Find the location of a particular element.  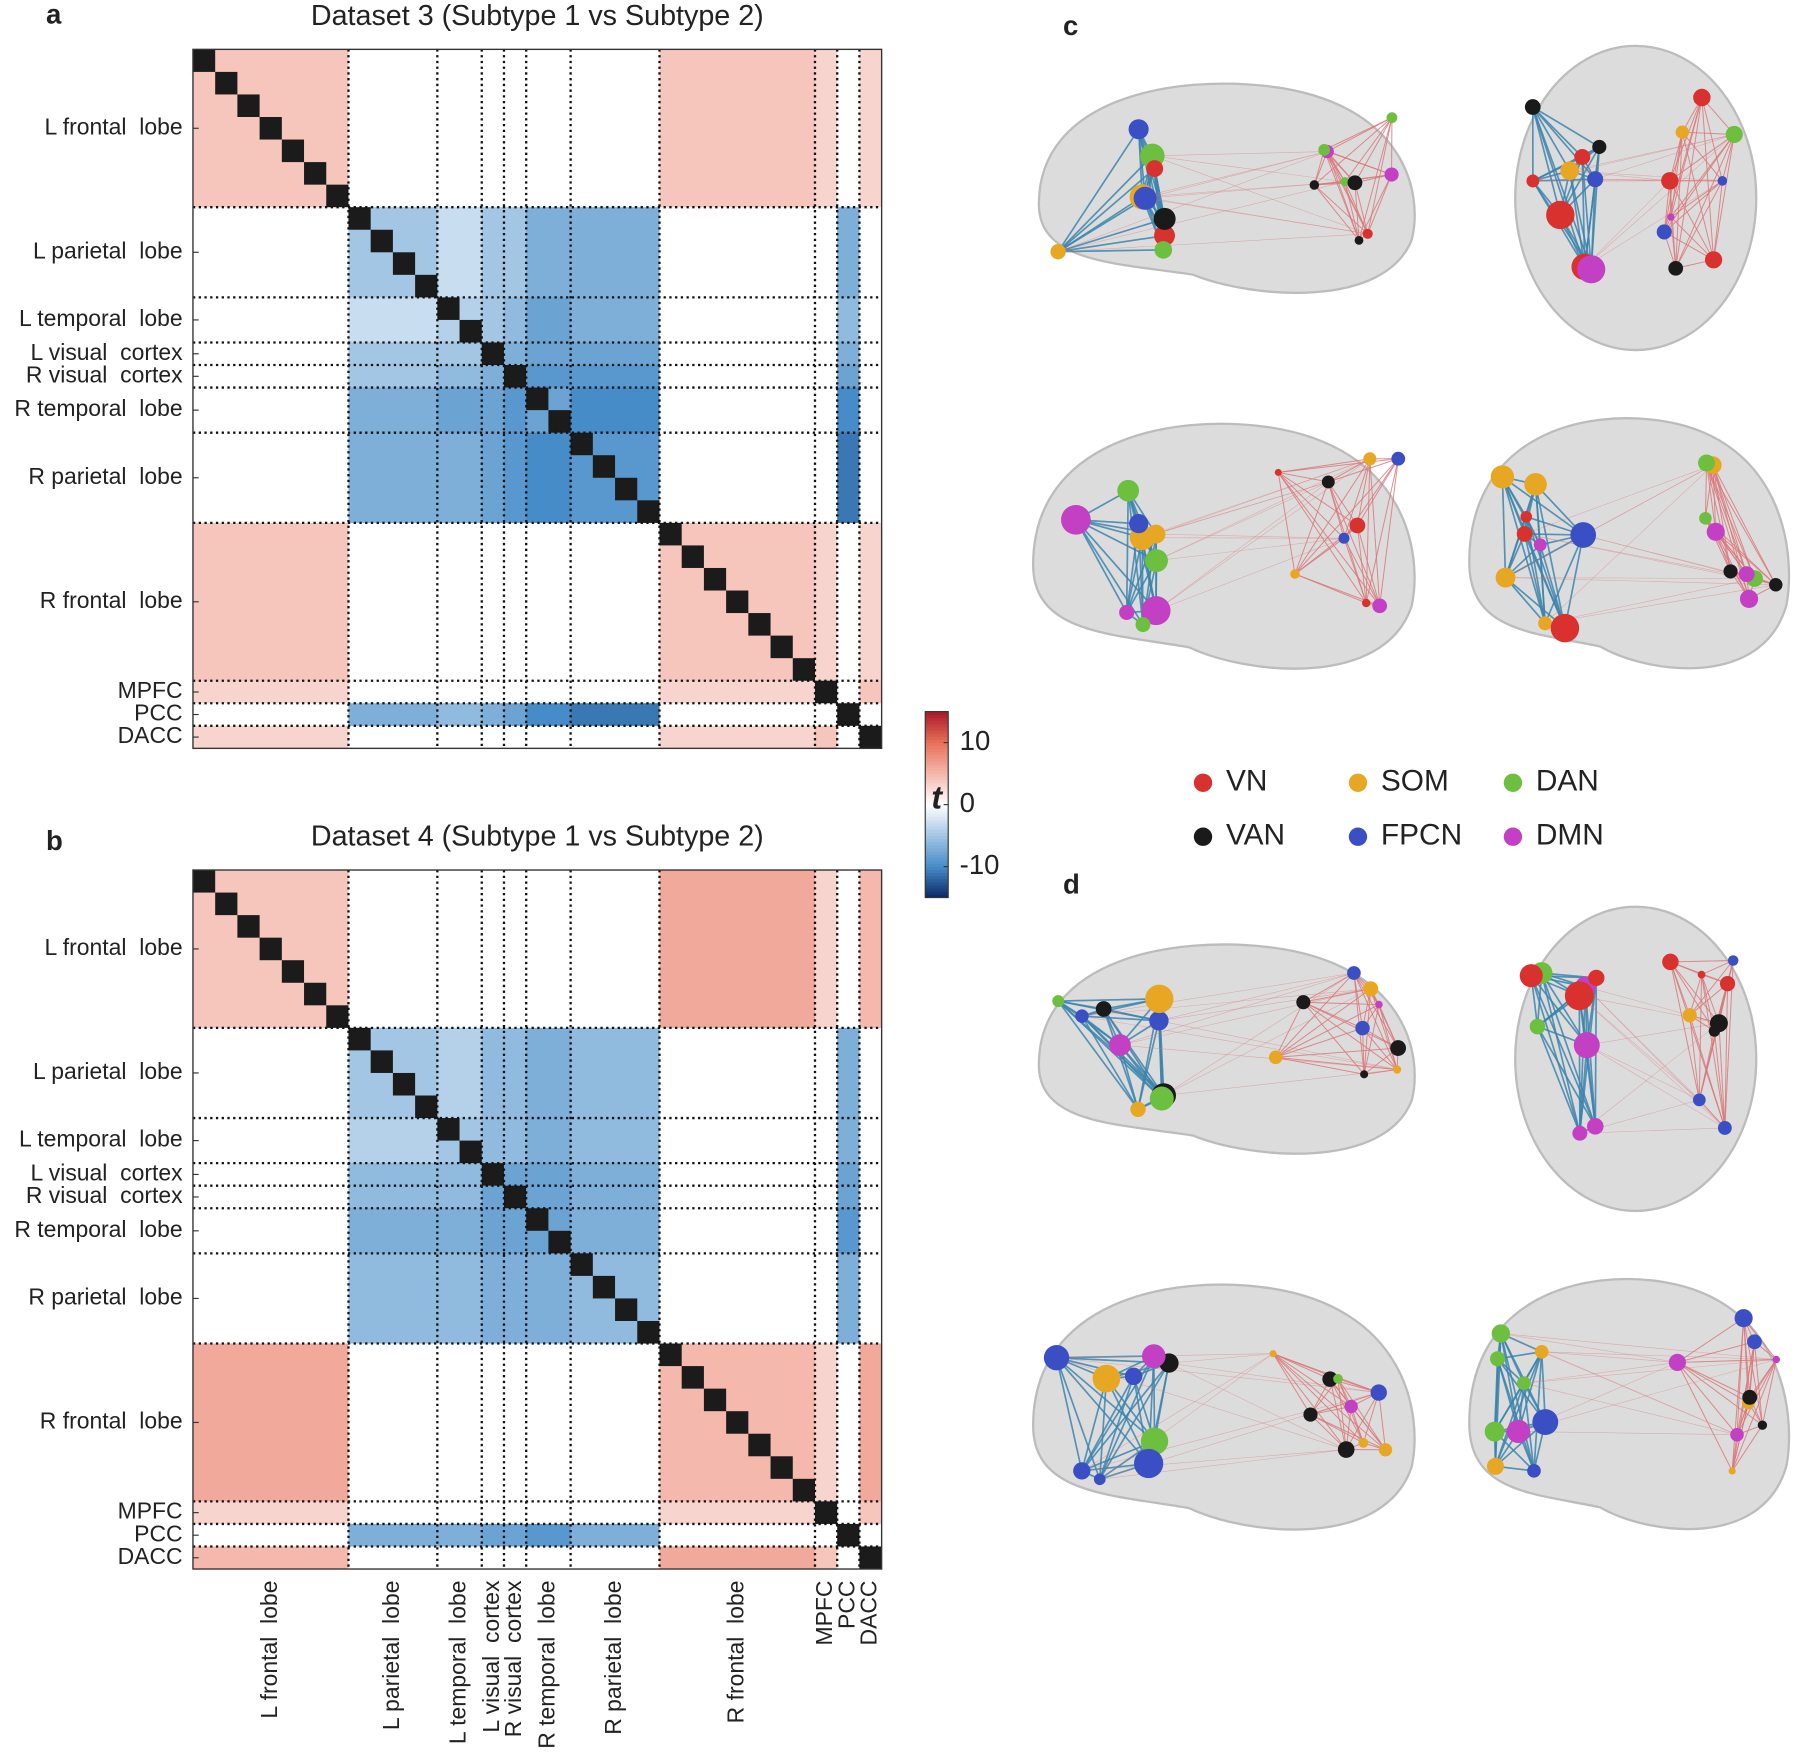

y-tick-label: L visual cortex is located at coordinates (106, 1172).